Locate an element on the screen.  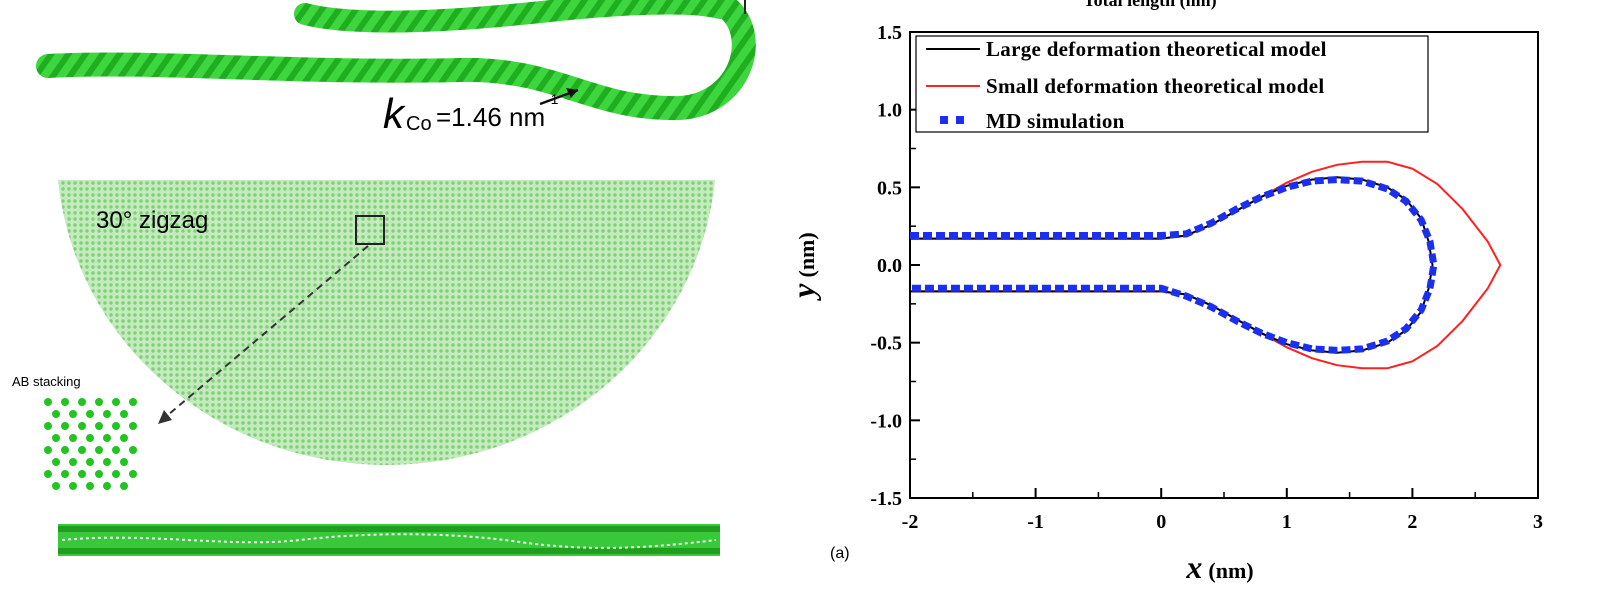
x-tick-label: 3 is located at coordinates (1538, 522).